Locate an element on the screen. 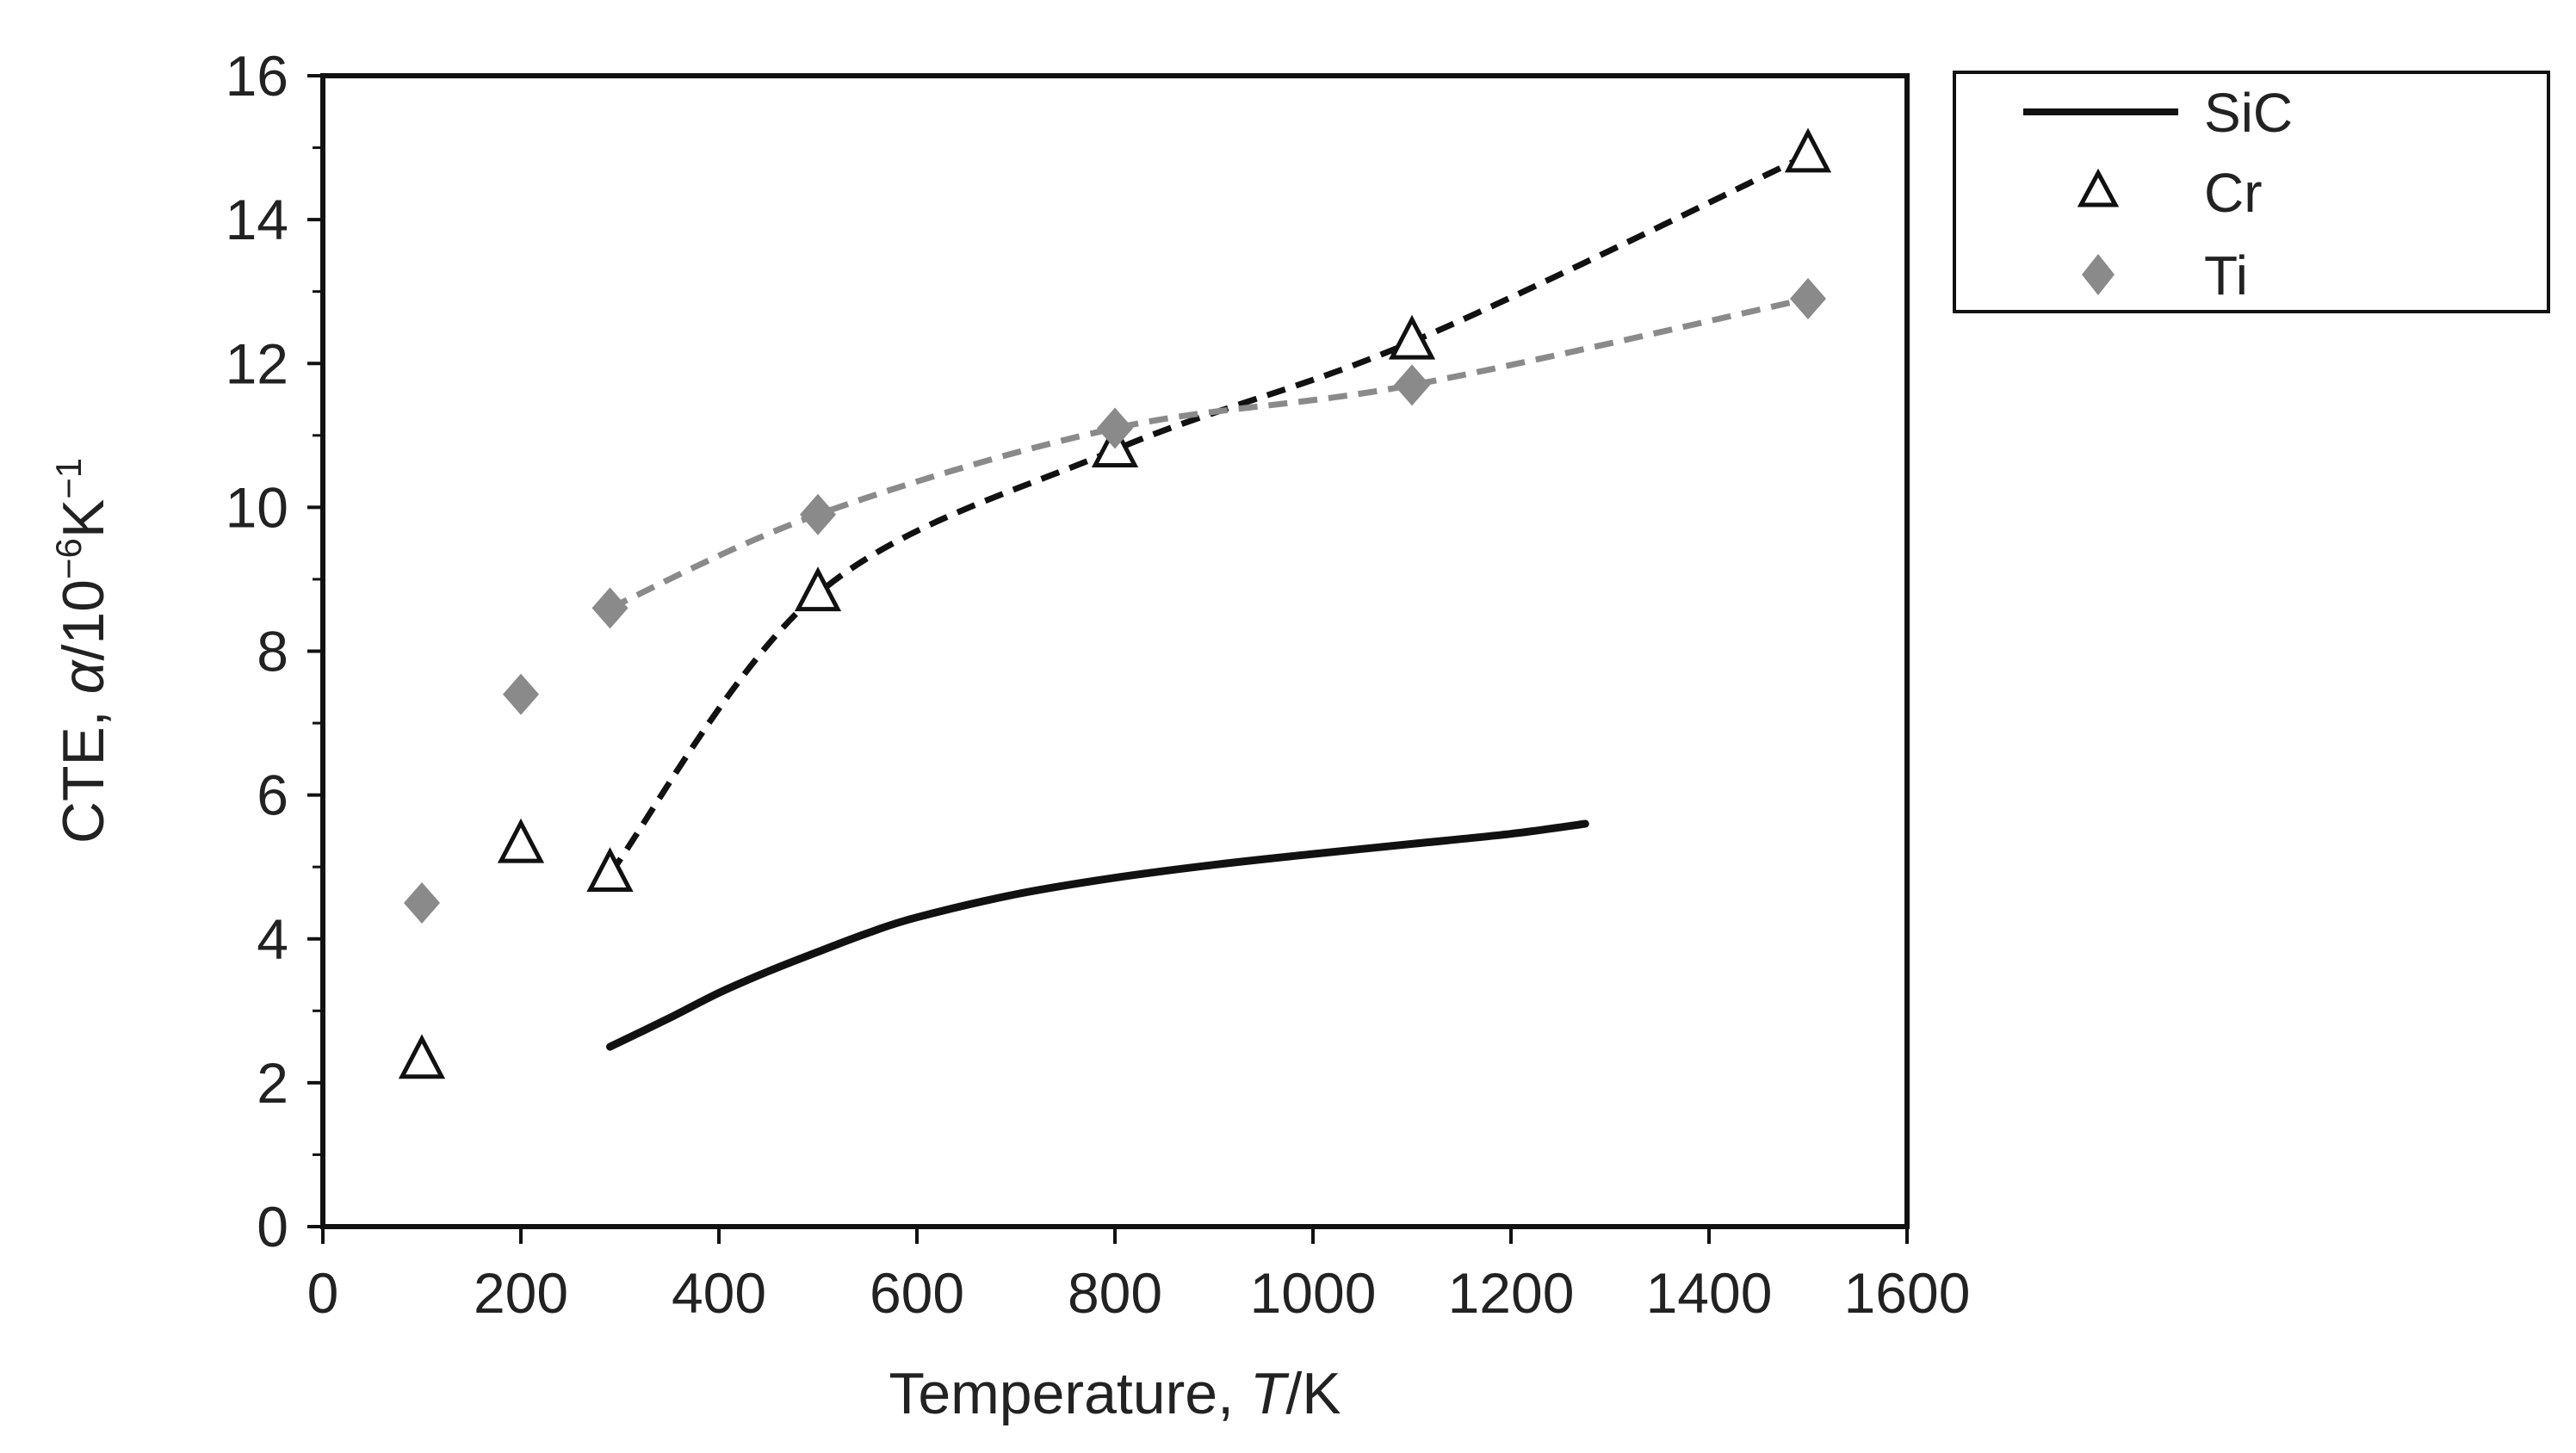 This screenshot has height=1453, width=2576. y-axis-title-exp1: −6 is located at coordinates (68, 558).